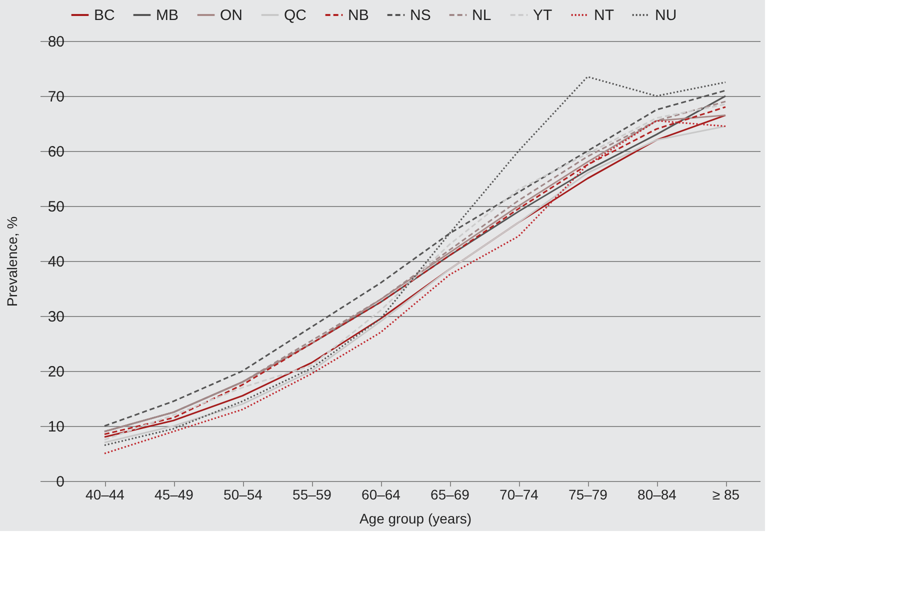 The height and width of the screenshot is (592, 912). Describe the element at coordinates (167, 15) in the screenshot. I see `legend-label: MB` at that location.